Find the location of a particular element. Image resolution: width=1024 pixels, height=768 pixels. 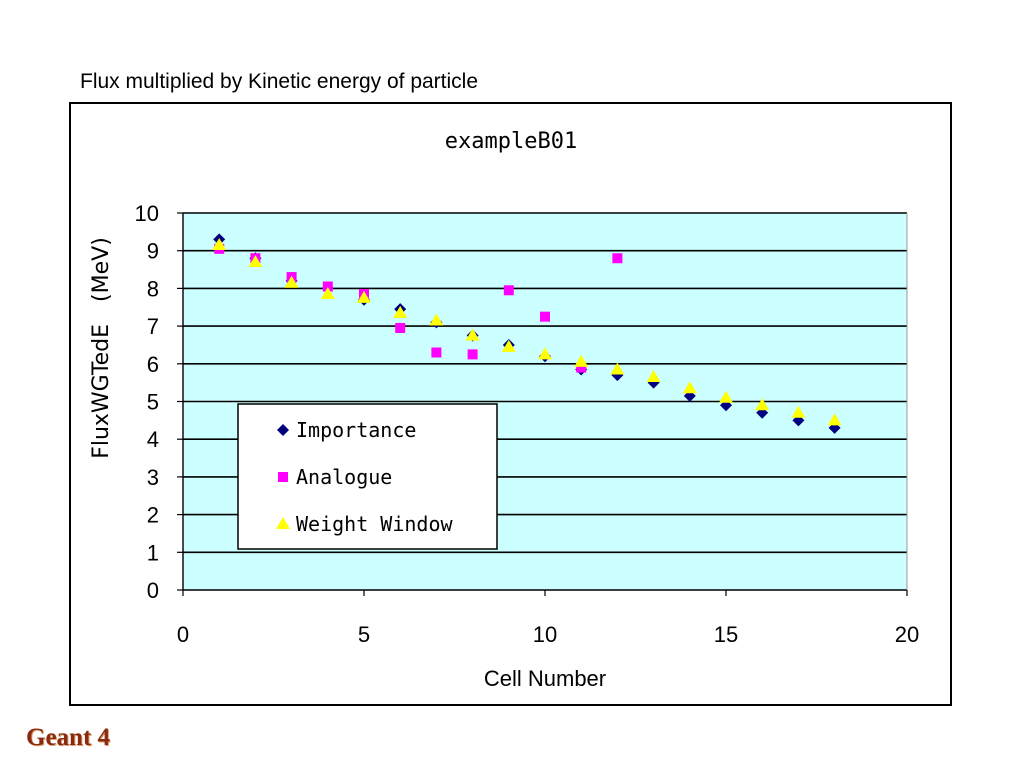

x-tick-label: 5 is located at coordinates (364, 634).